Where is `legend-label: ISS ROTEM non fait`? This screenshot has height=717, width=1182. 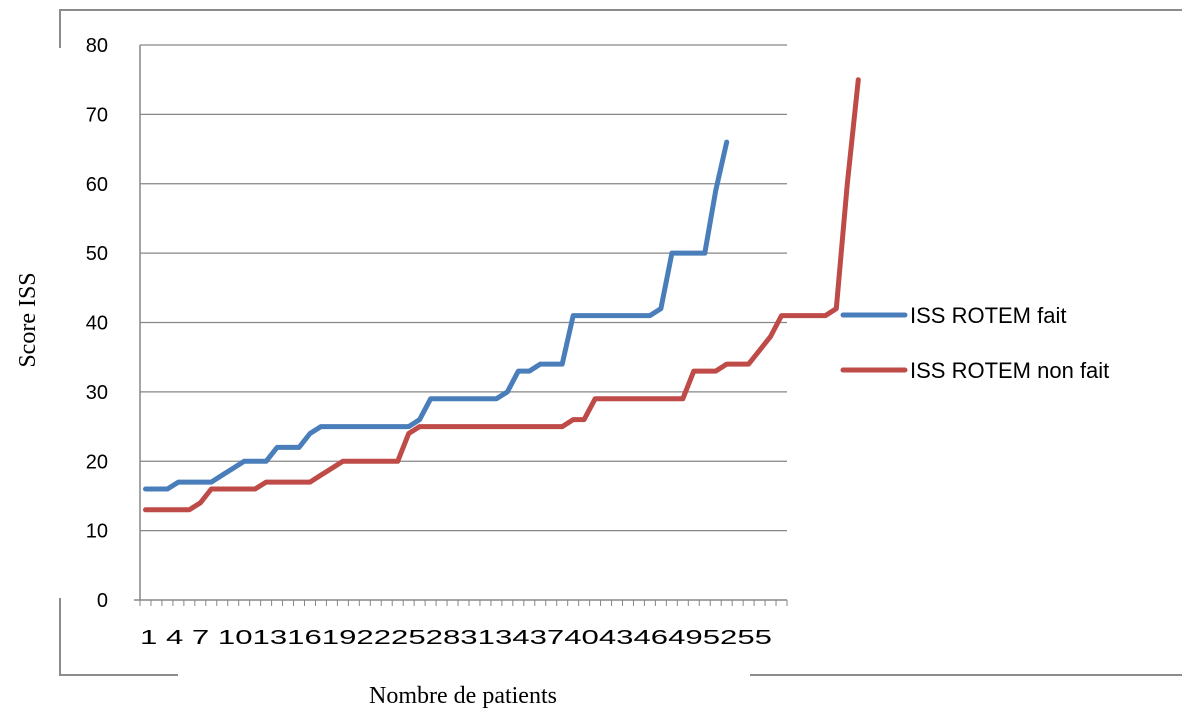 legend-label: ISS ROTEM non fait is located at coordinates (1009, 370).